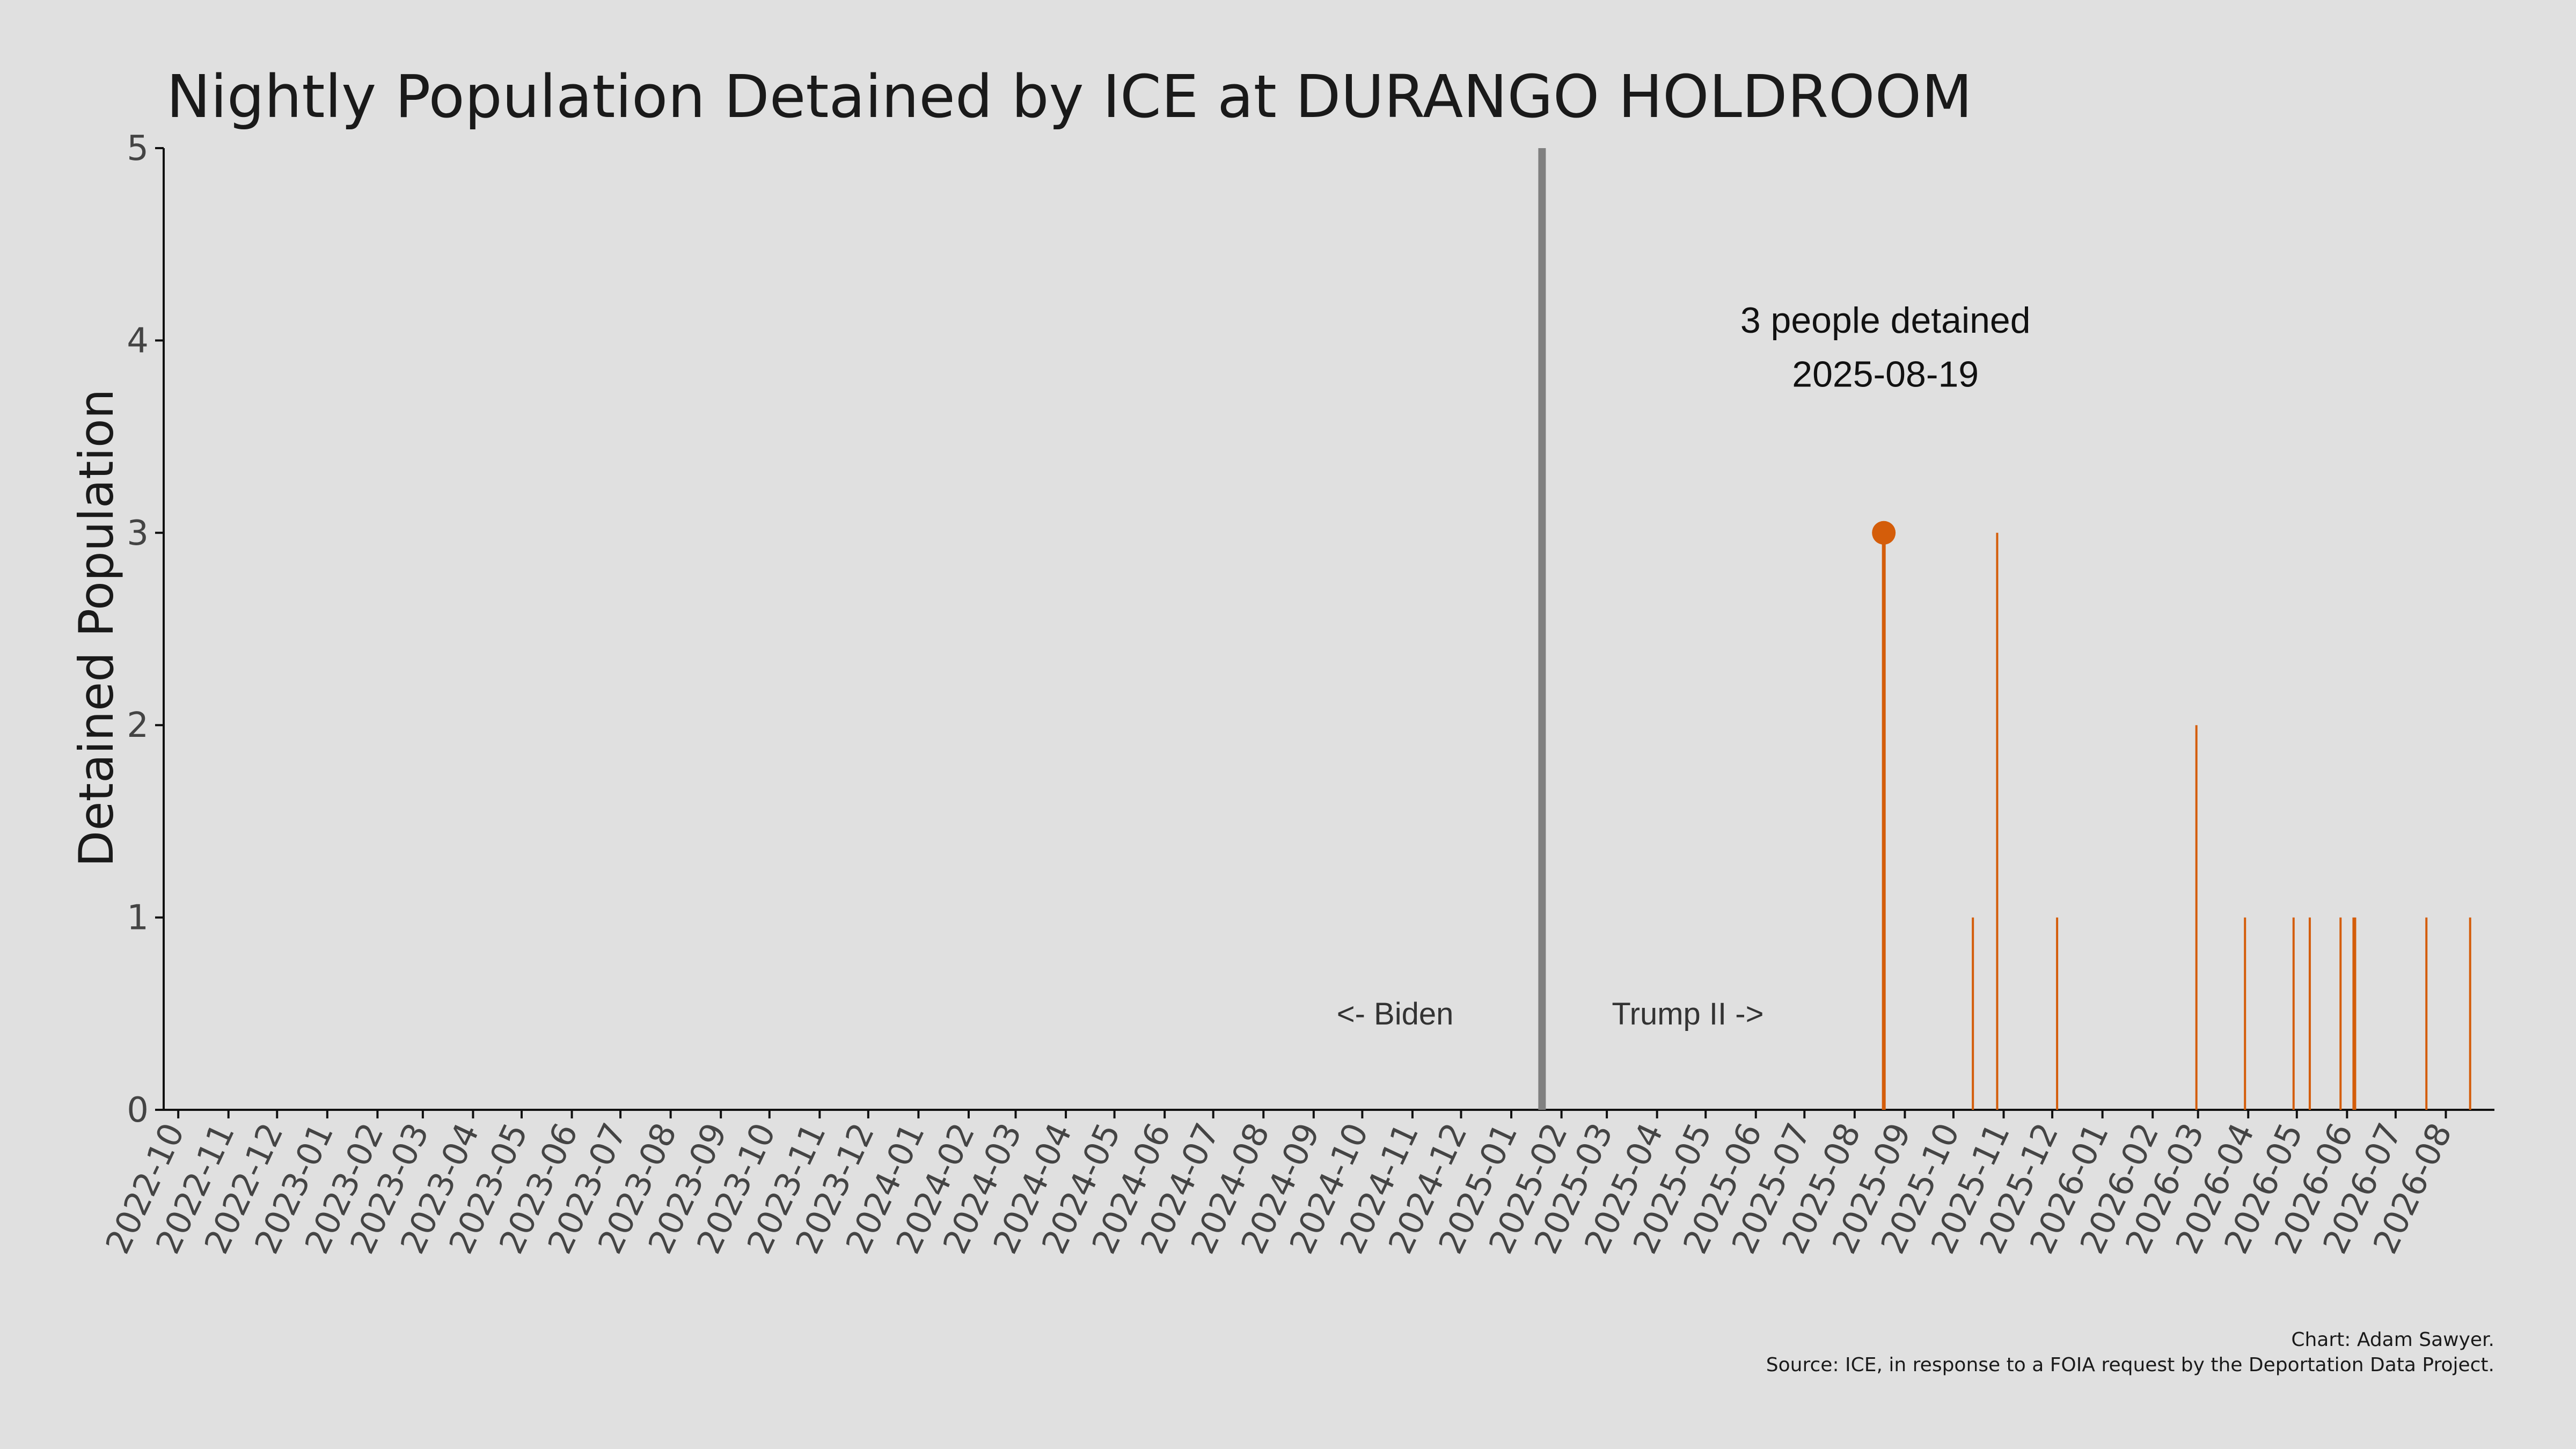  Describe the element at coordinates (1687, 1014) in the screenshot. I see `trump-label: Trump II ->` at that location.